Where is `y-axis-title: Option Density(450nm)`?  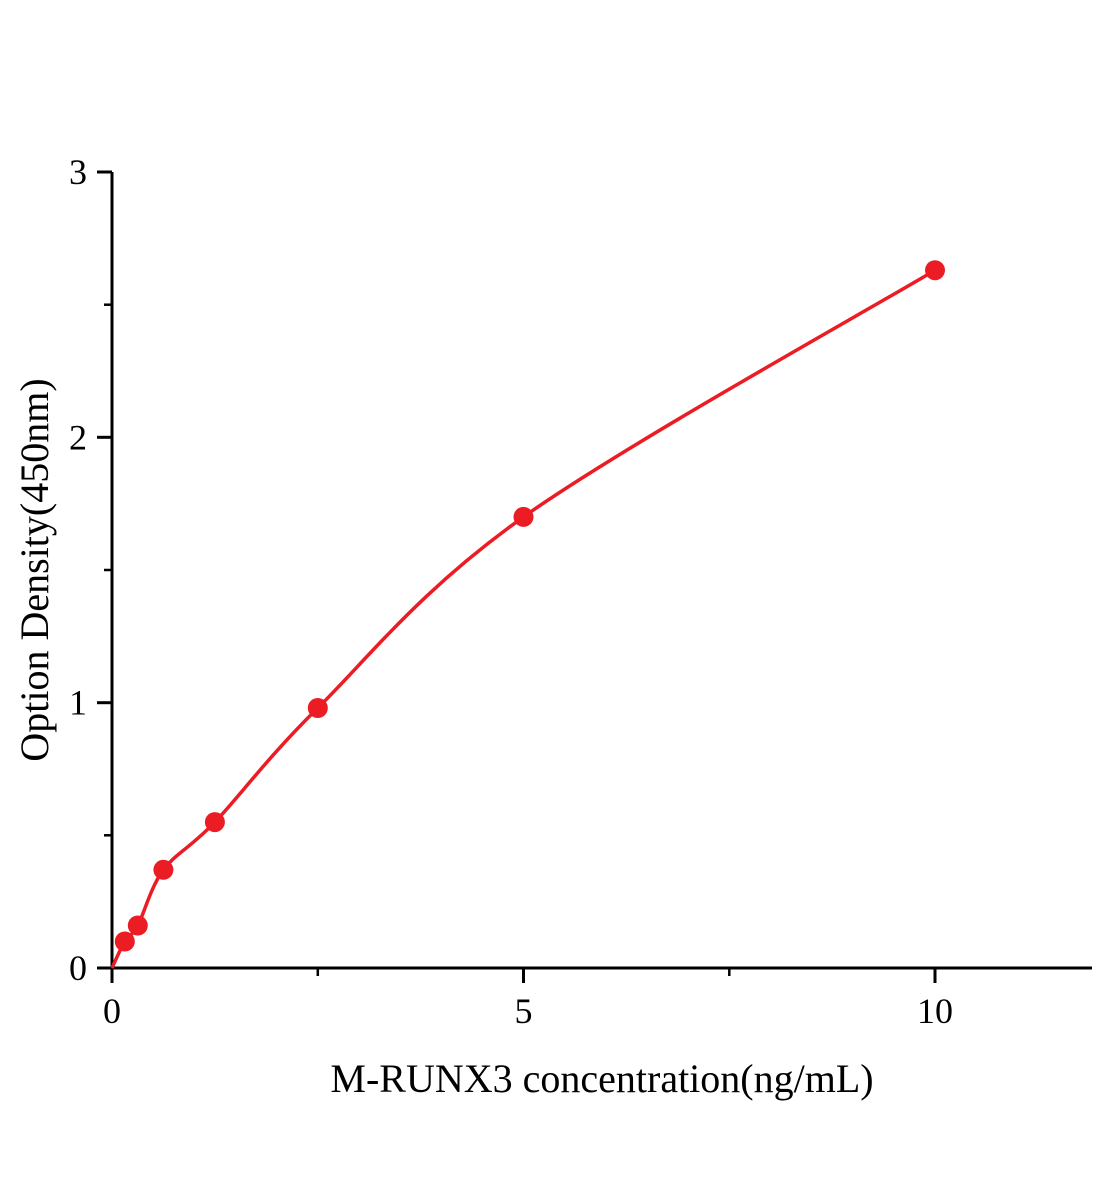
y-axis-title: Option Density(450nm) is located at coordinates (34, 569).